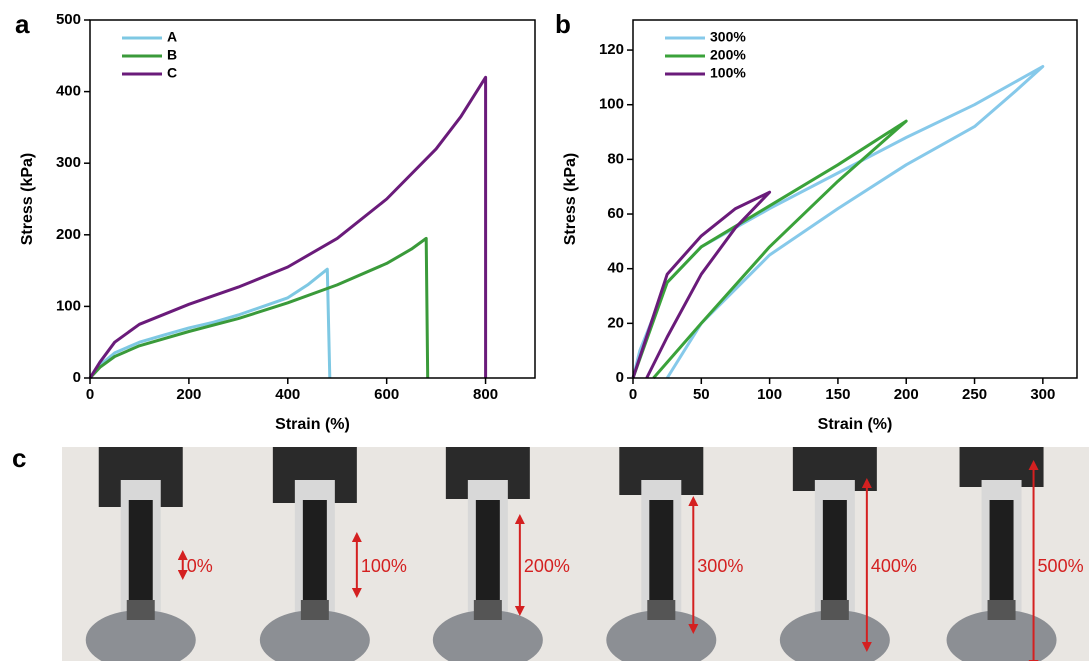  I want to click on x-tick-label: 150, so click(837, 394).